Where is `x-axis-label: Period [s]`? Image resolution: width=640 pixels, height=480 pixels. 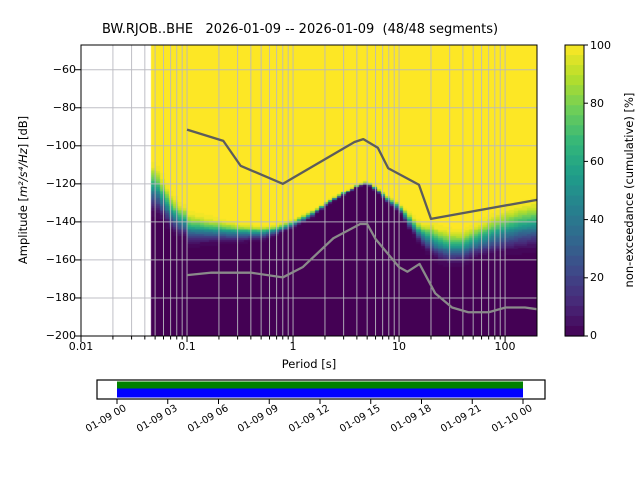 x-axis-label: Period [s] is located at coordinates (309, 364).